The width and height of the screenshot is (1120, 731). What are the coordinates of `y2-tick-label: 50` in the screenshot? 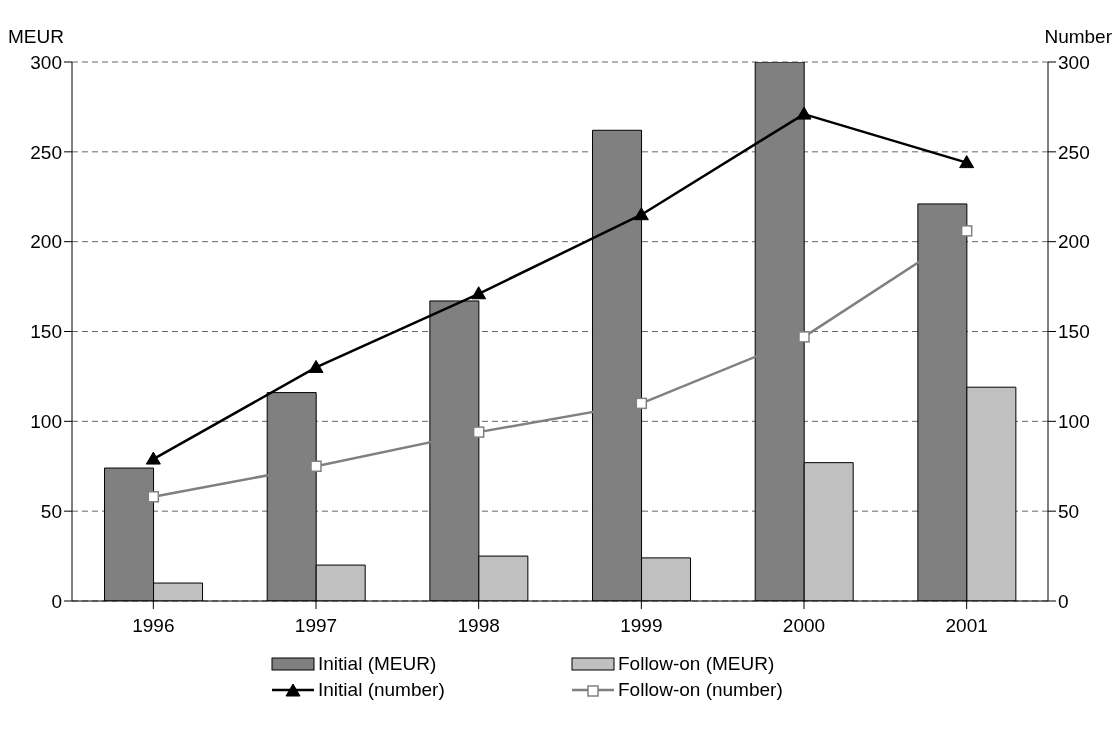 It's located at (1069, 511).